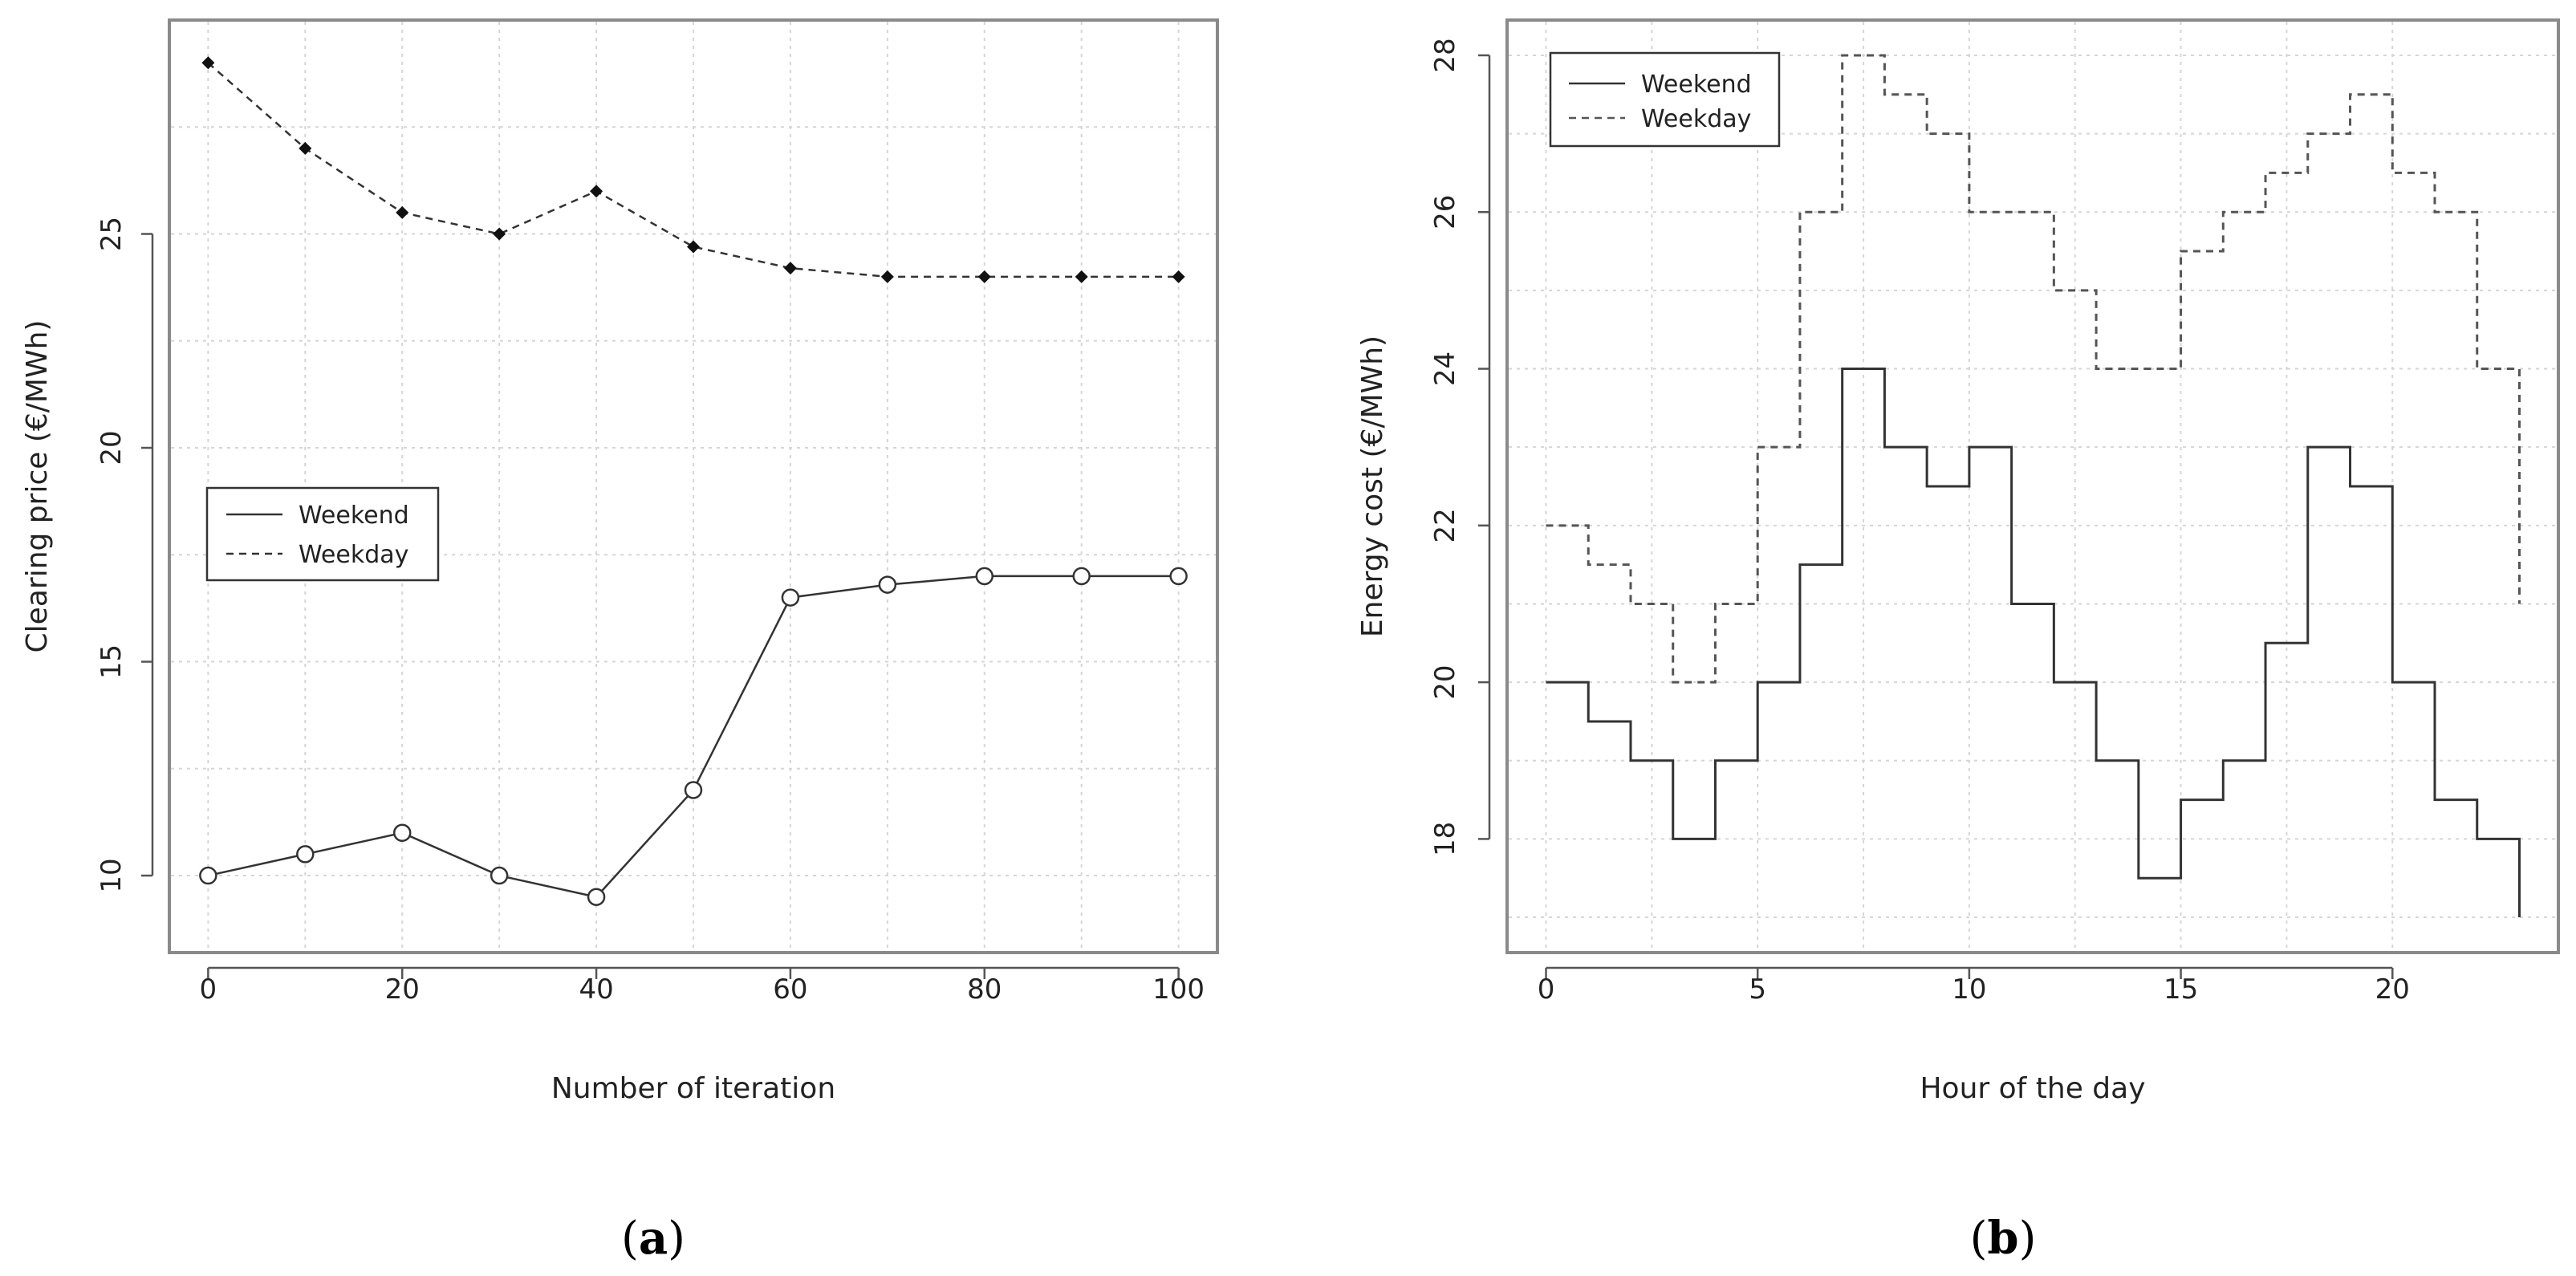 The height and width of the screenshot is (1276, 2576). I want to click on chart-a-y-tick-label: 10, so click(111, 875).